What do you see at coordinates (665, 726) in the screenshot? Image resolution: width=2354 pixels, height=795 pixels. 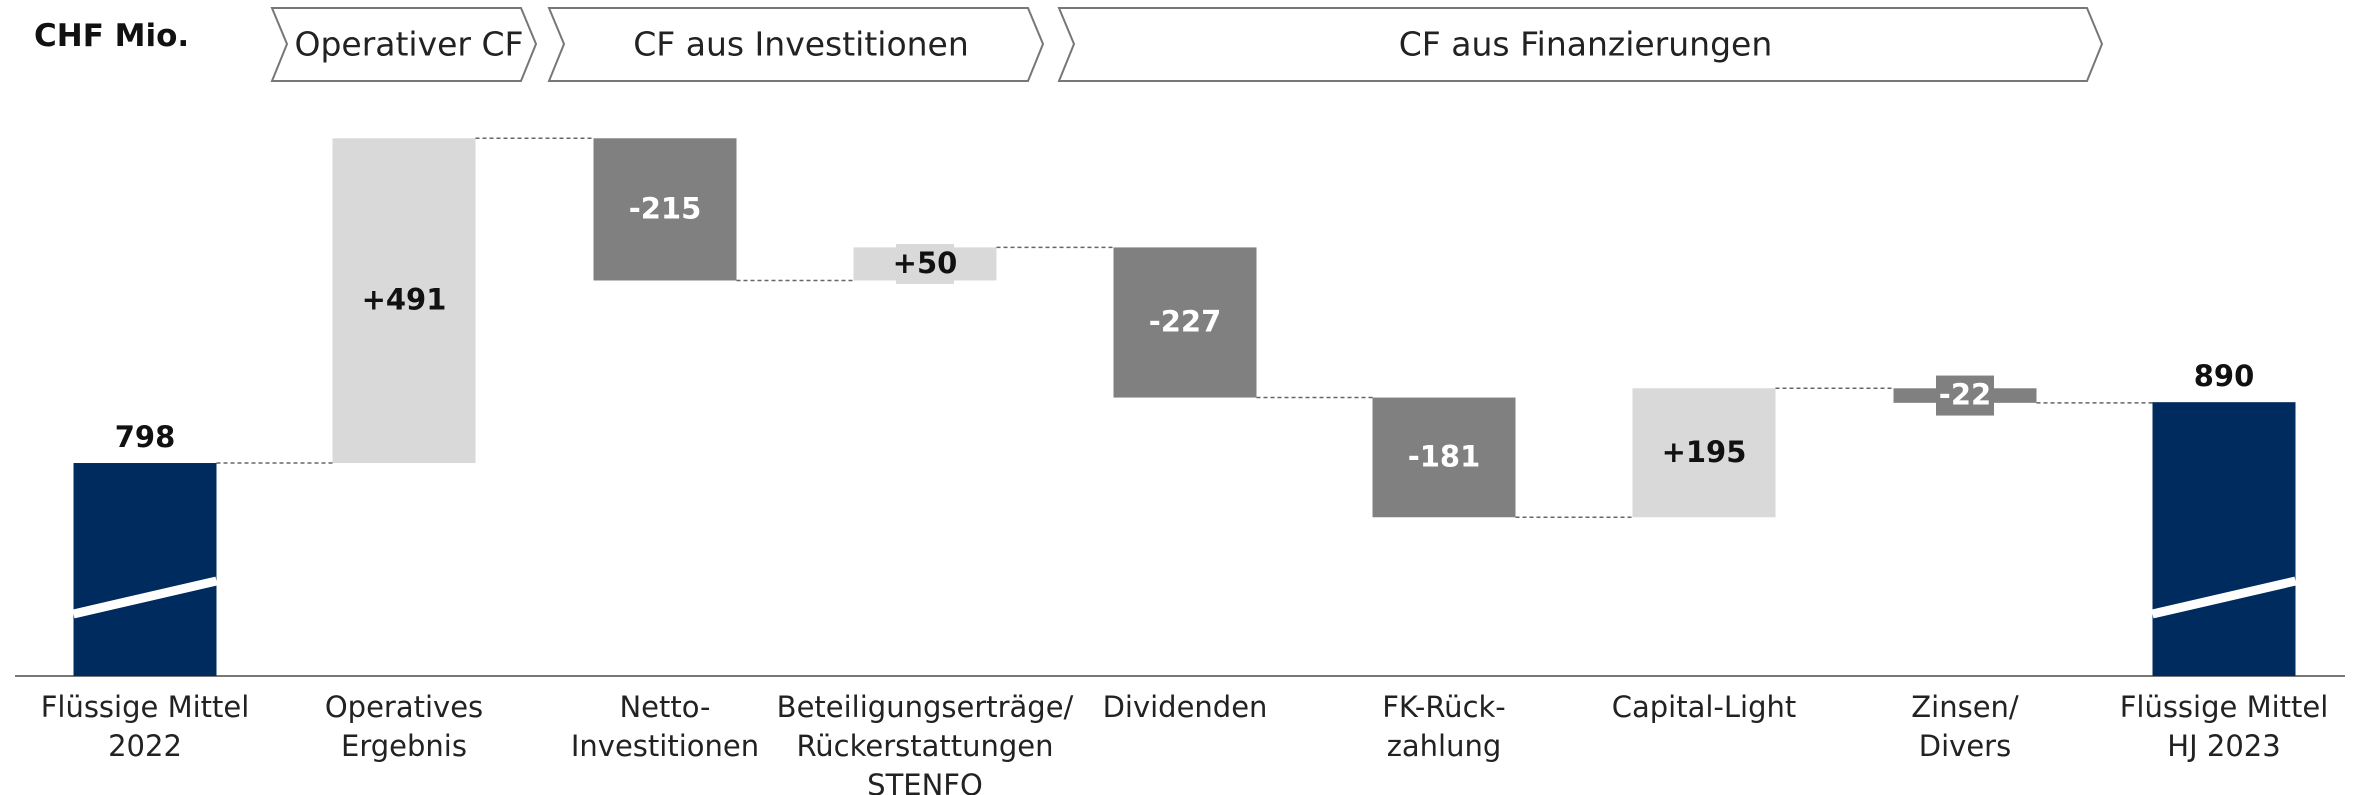 I see `x-tick-label: Netto- Investitionen` at bounding box center [665, 726].